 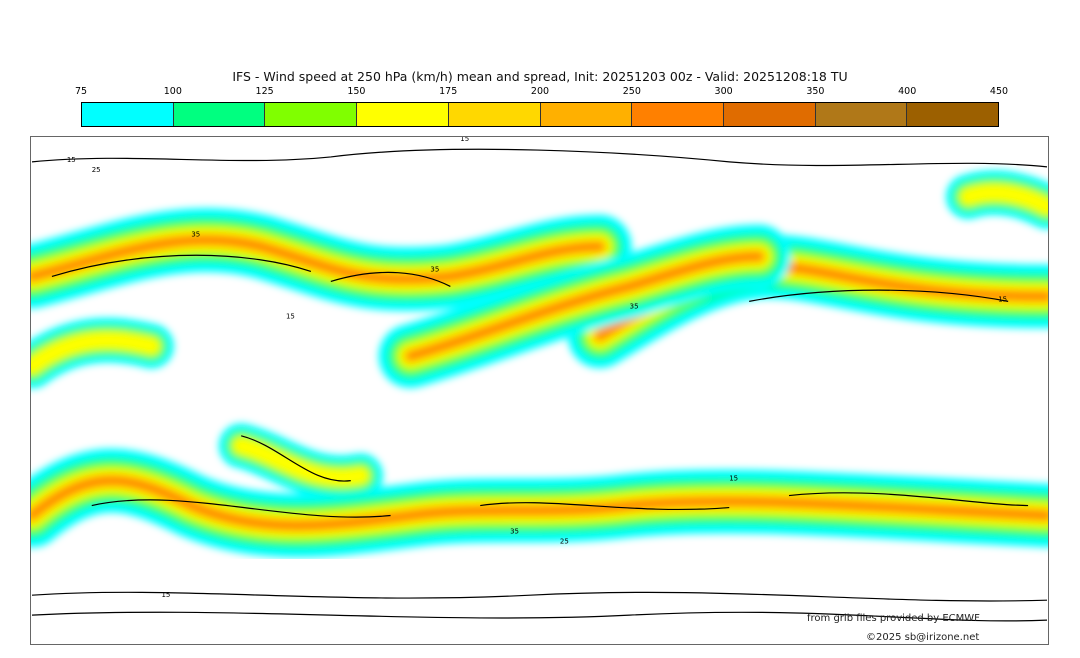 I want to click on colorbar, so click(x=540, y=114).